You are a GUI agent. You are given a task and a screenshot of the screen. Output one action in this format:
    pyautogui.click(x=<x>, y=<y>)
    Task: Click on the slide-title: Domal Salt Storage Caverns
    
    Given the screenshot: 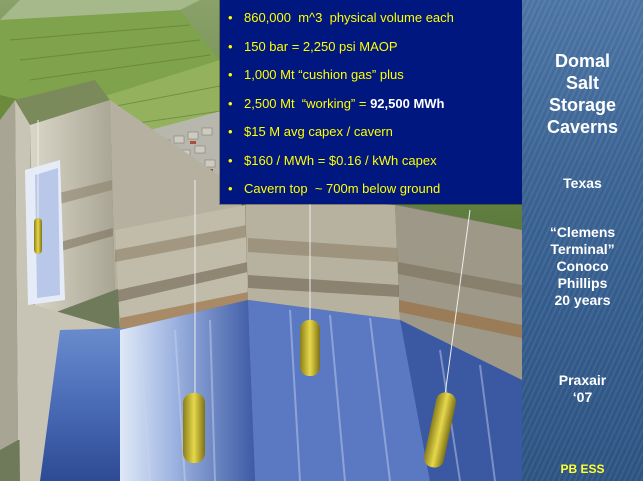 What is the action you would take?
    pyautogui.click(x=582, y=94)
    